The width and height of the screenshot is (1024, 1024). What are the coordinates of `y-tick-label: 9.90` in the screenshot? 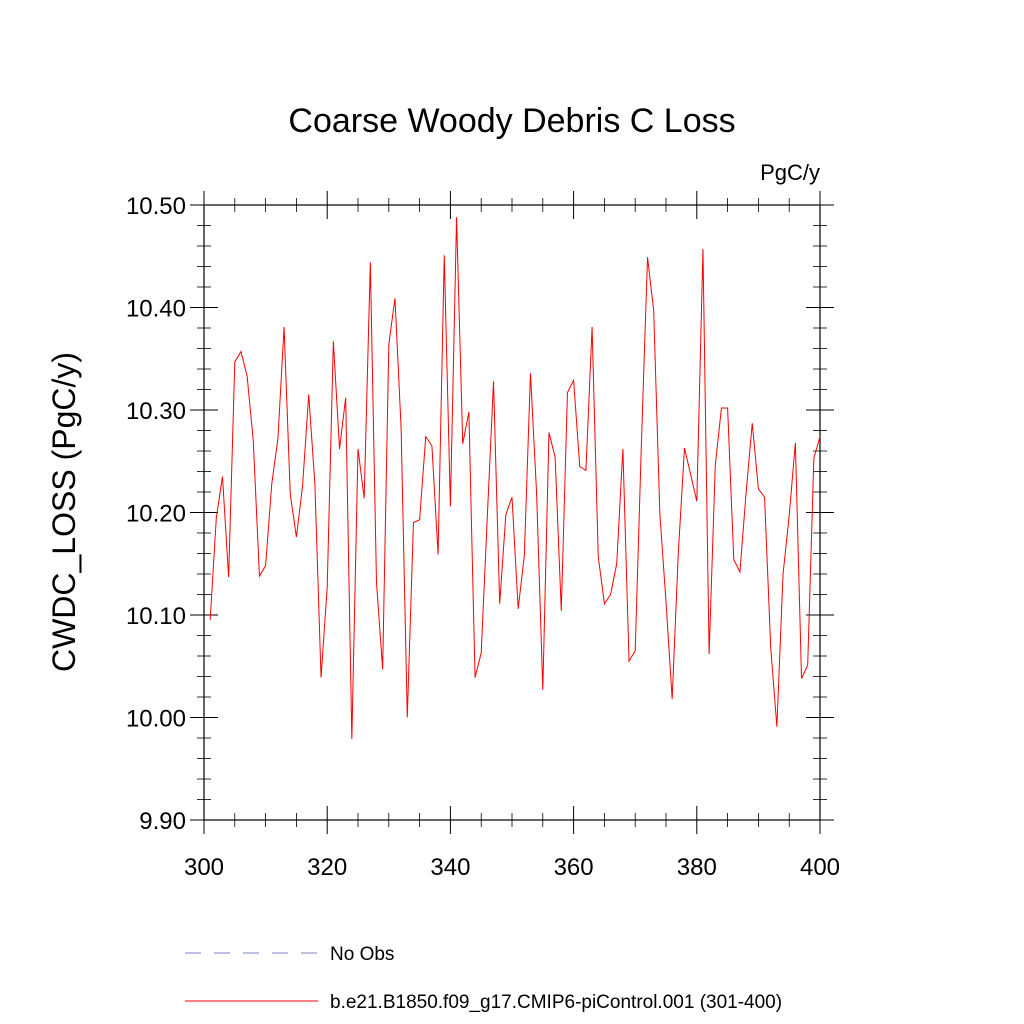 It's located at (162, 821).